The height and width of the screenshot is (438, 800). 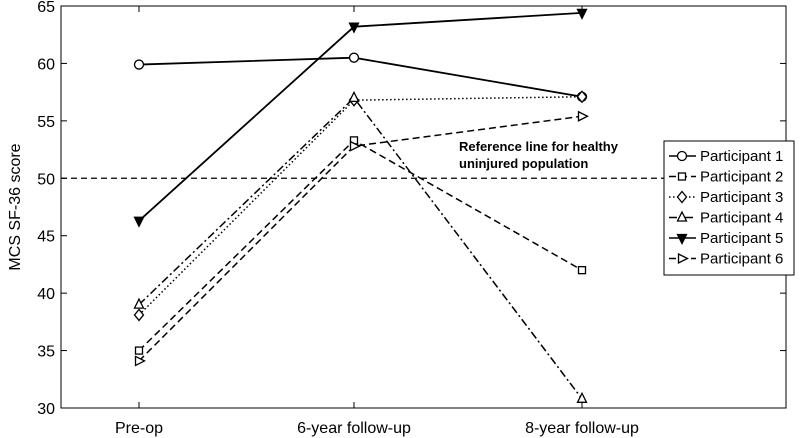 What do you see at coordinates (582, 428) in the screenshot?
I see `x-tick-label: 8-year follow-up` at bounding box center [582, 428].